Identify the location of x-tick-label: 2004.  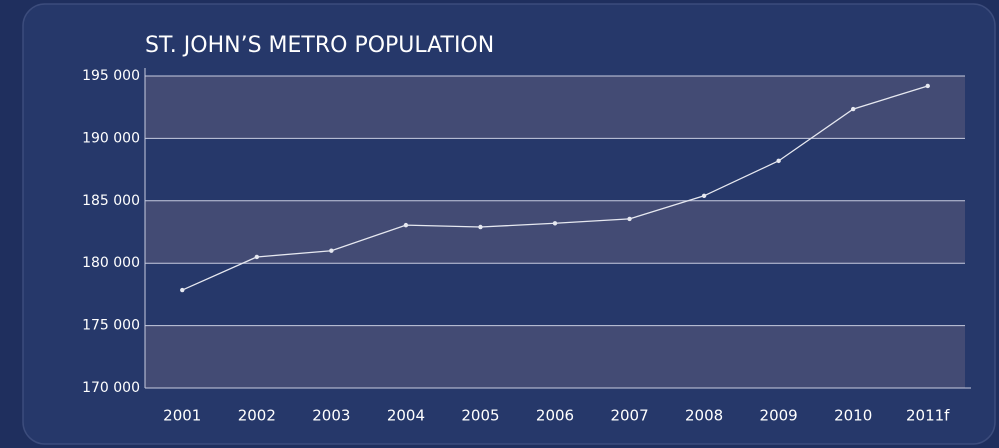
(406, 416).